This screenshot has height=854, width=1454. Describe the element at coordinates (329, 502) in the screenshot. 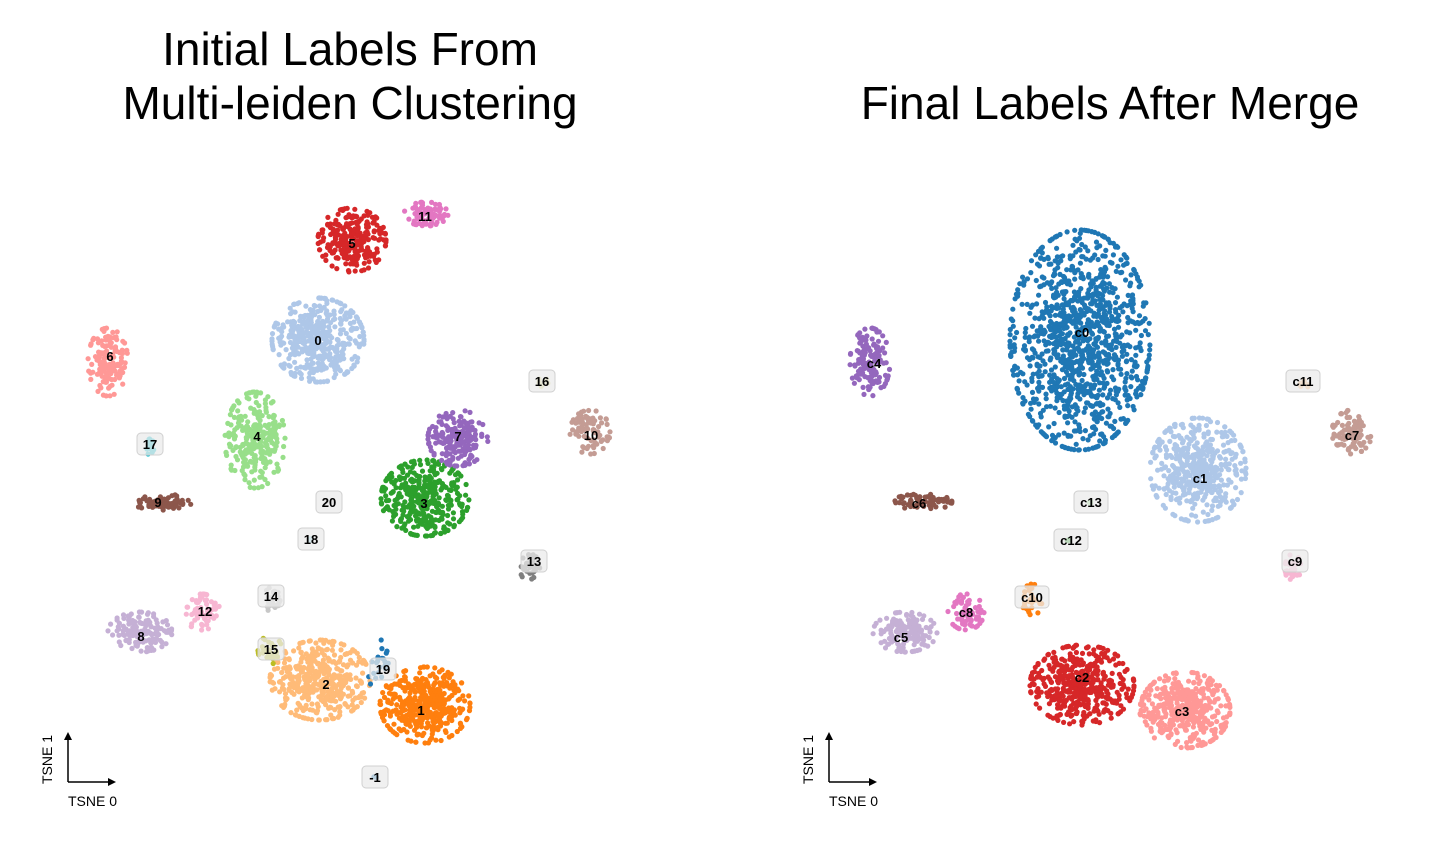

I see `cluster-label-text: 20` at that location.